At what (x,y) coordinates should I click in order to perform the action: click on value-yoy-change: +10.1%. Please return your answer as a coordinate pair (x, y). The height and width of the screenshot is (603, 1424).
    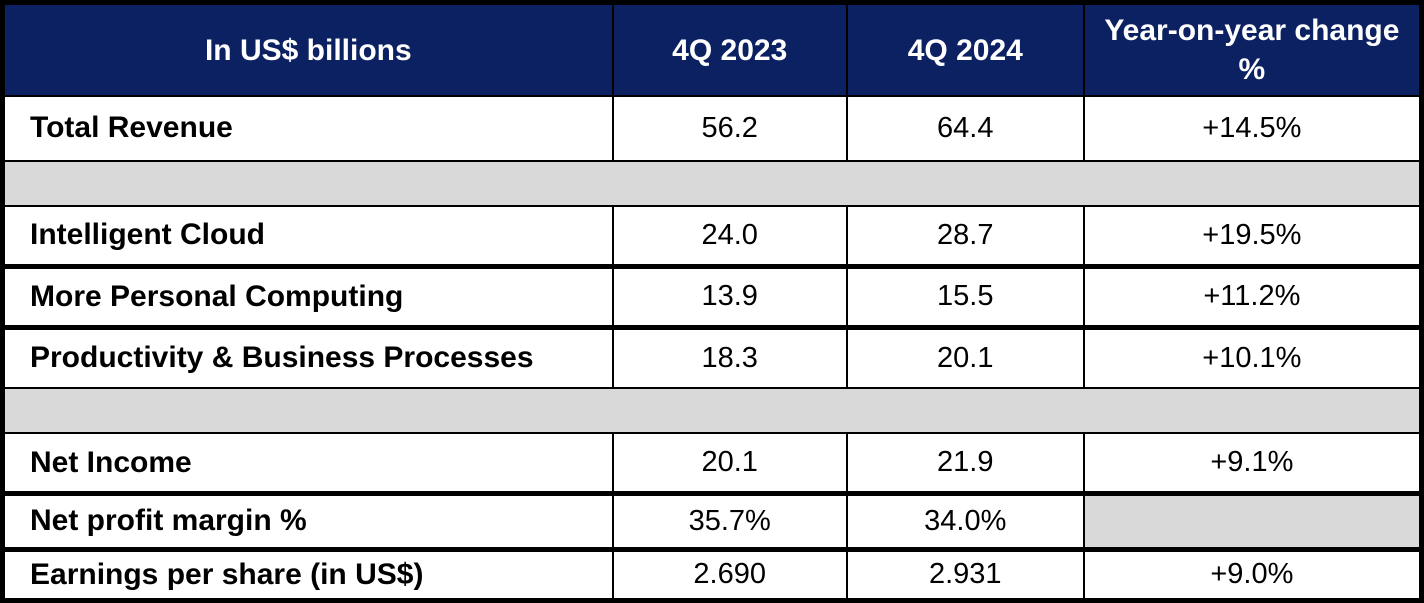
    Looking at the image, I should click on (1252, 356).